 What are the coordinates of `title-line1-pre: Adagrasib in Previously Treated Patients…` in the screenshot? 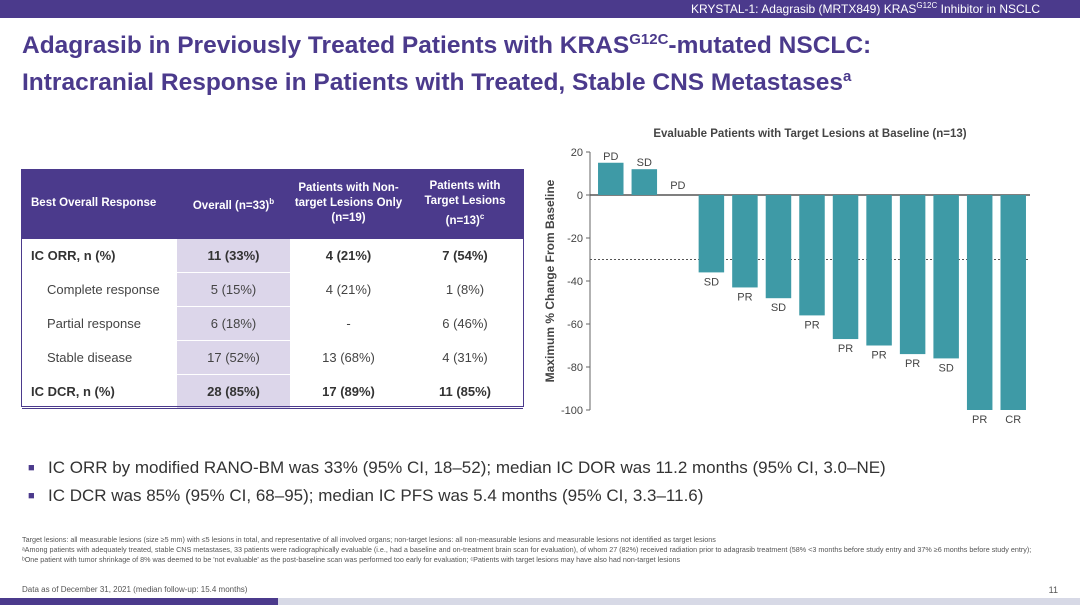 It's located at (326, 46).